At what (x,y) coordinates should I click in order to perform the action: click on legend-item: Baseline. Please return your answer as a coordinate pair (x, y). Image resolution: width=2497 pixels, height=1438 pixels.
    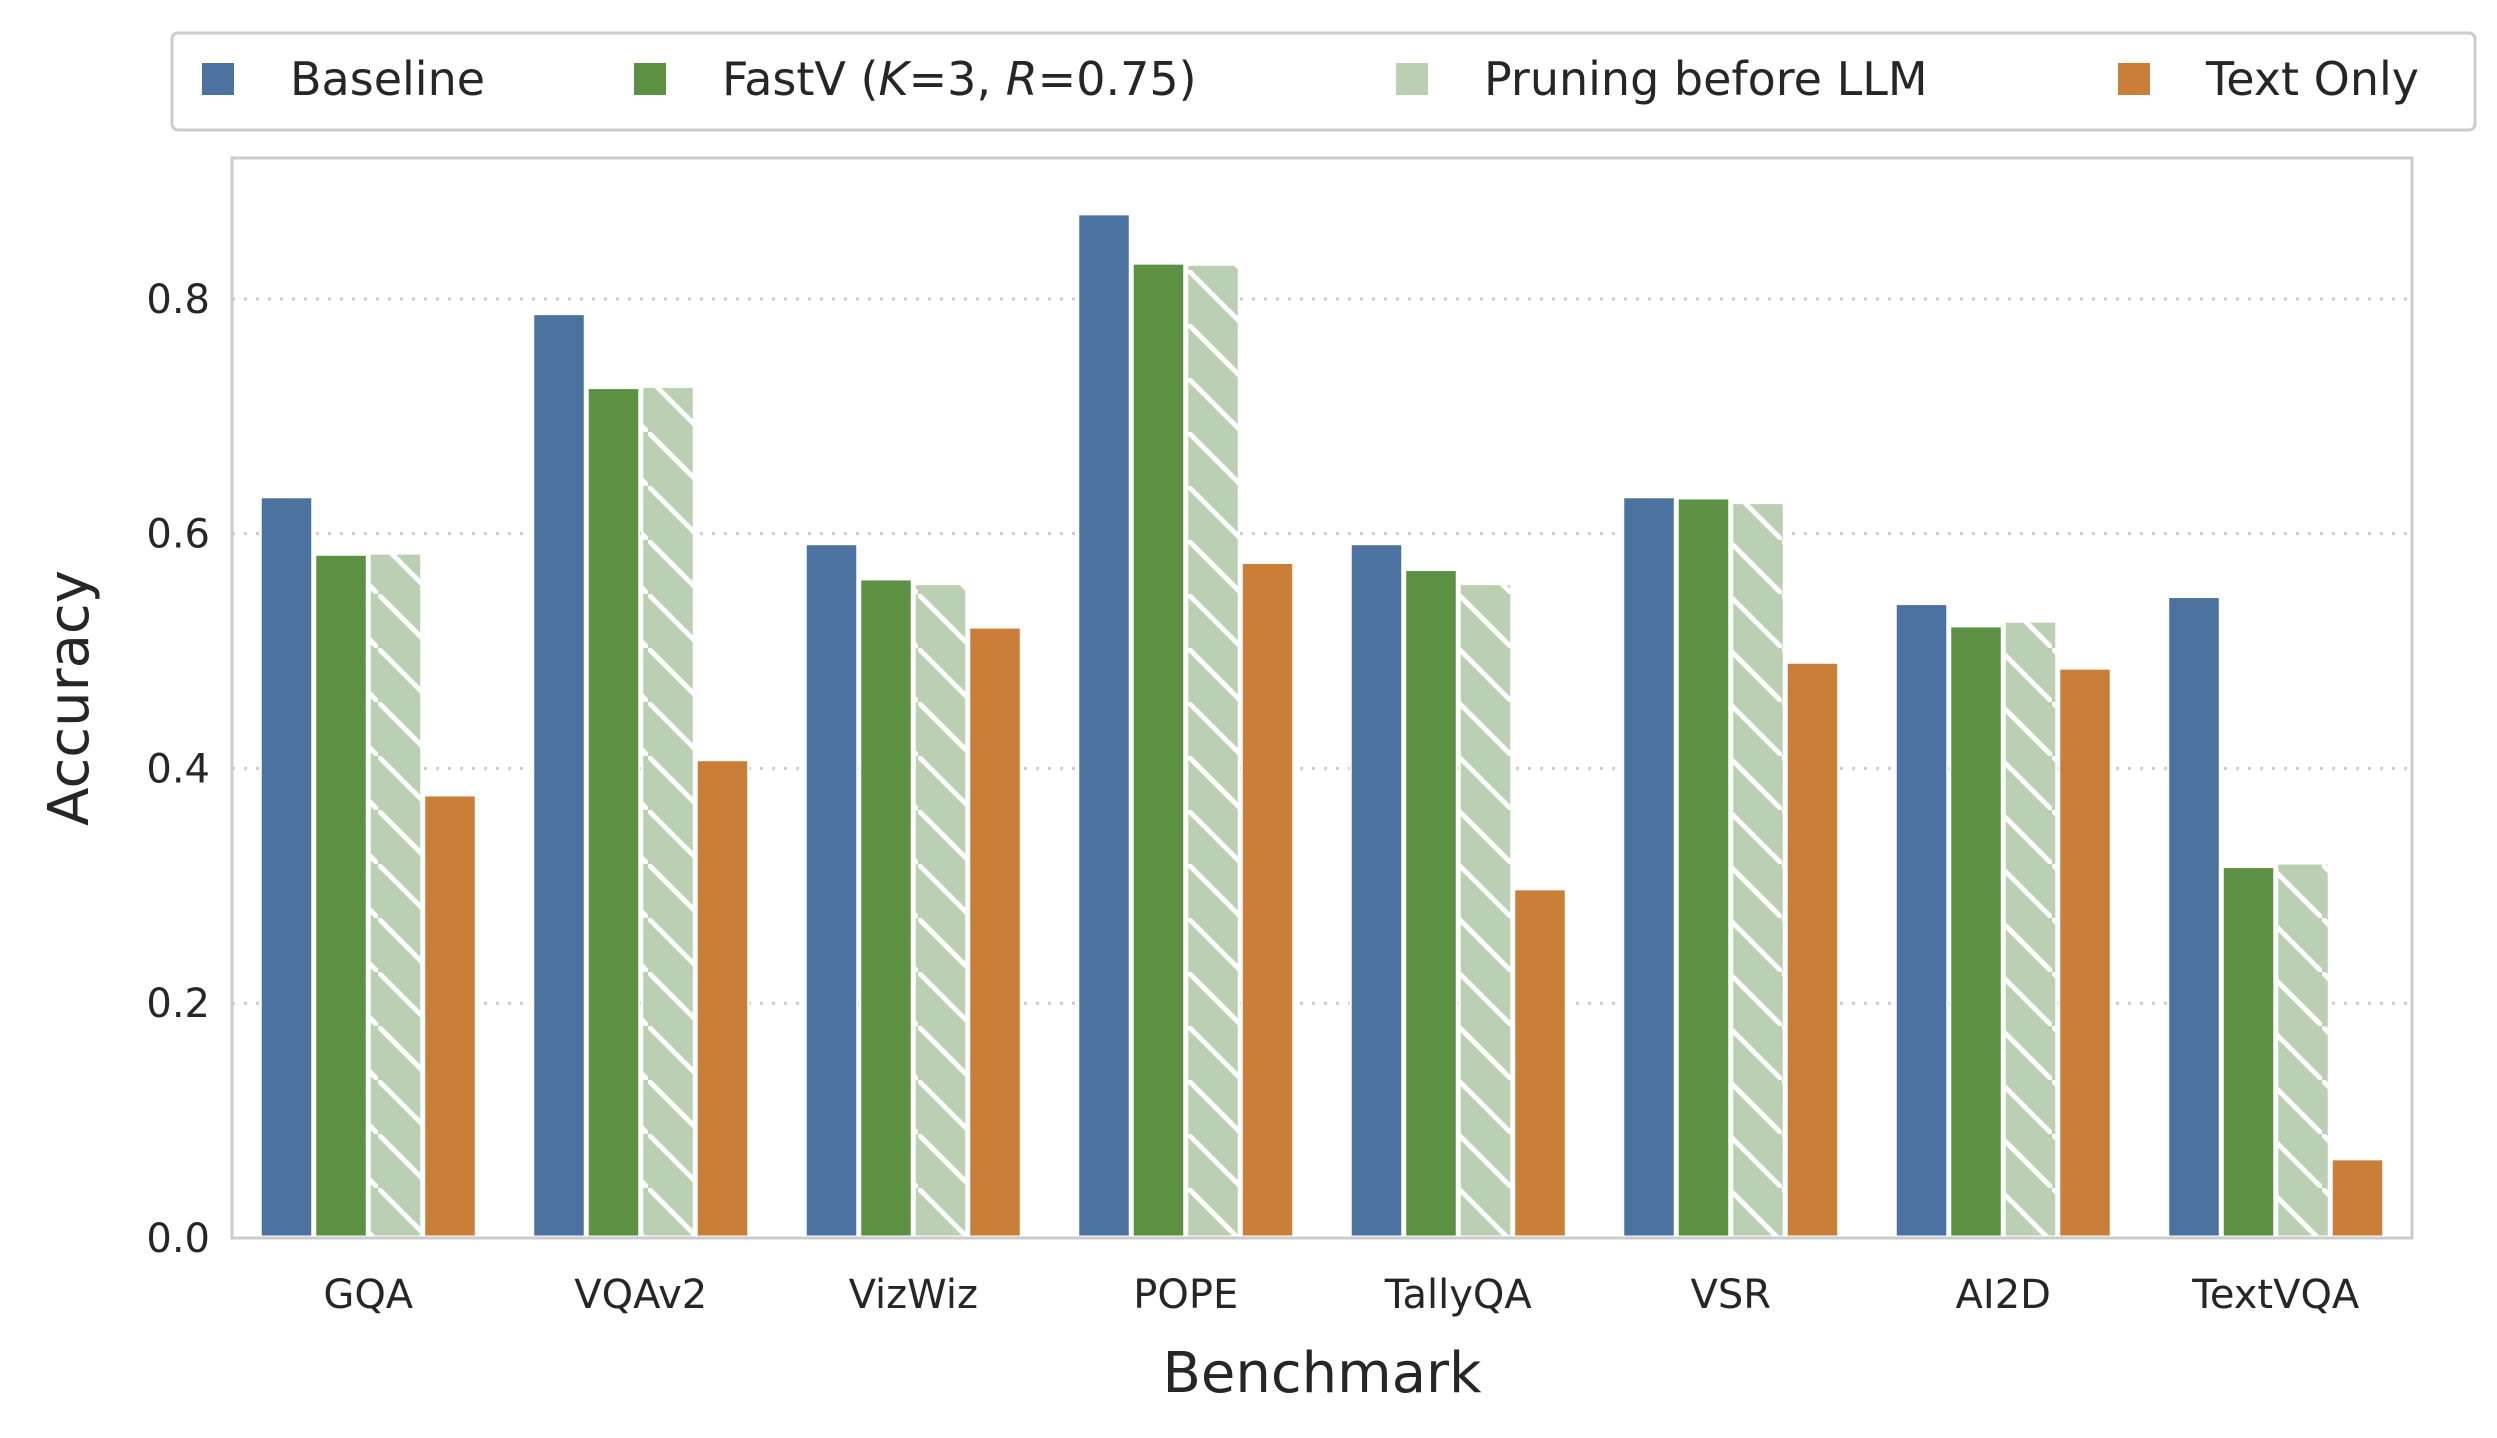
    Looking at the image, I should click on (343, 79).